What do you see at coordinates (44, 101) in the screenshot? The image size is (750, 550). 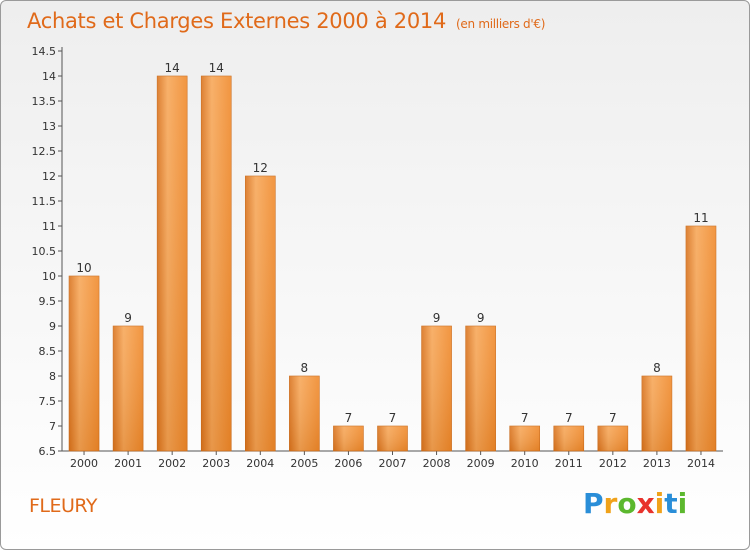 I see `y-tick-label: 13.5` at bounding box center [44, 101].